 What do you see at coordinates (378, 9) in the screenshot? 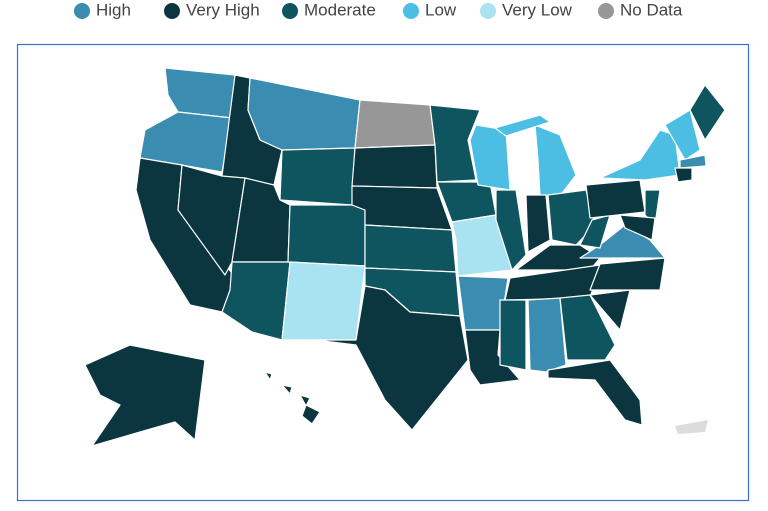
I see `legend: High Very High Moderate Low Very Low No Data` at bounding box center [378, 9].